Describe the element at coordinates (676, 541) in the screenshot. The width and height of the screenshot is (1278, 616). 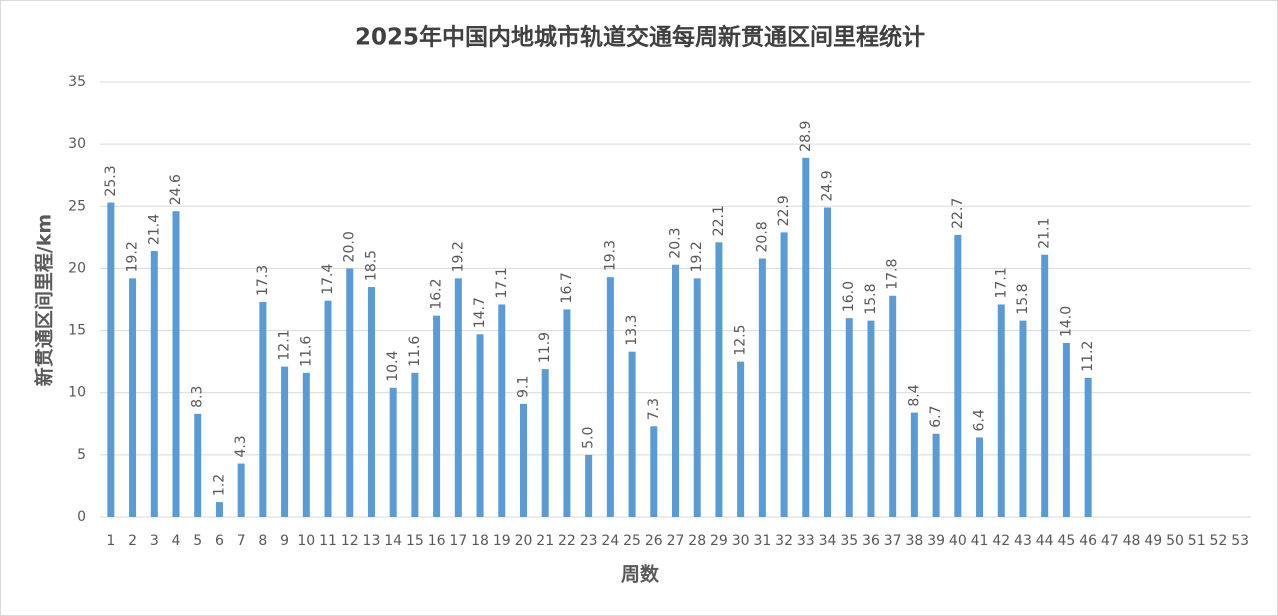
I see `x-tick-label: 27` at that location.